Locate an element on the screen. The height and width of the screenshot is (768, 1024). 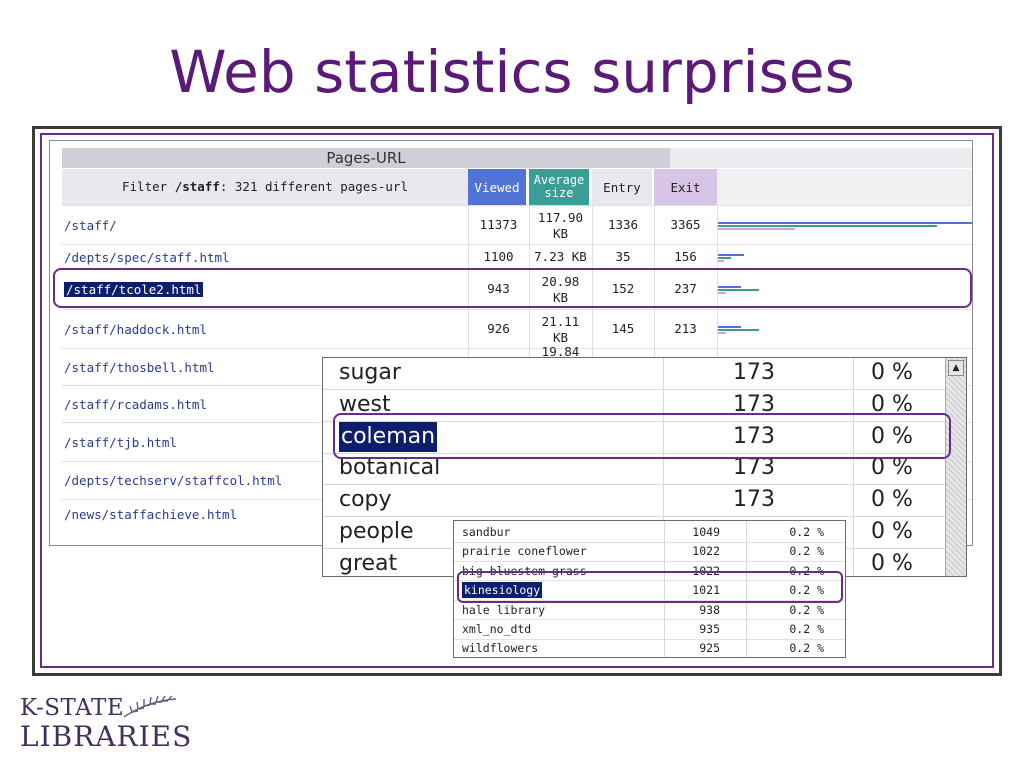
column-header-viewed: Viewed is located at coordinates (497, 187).